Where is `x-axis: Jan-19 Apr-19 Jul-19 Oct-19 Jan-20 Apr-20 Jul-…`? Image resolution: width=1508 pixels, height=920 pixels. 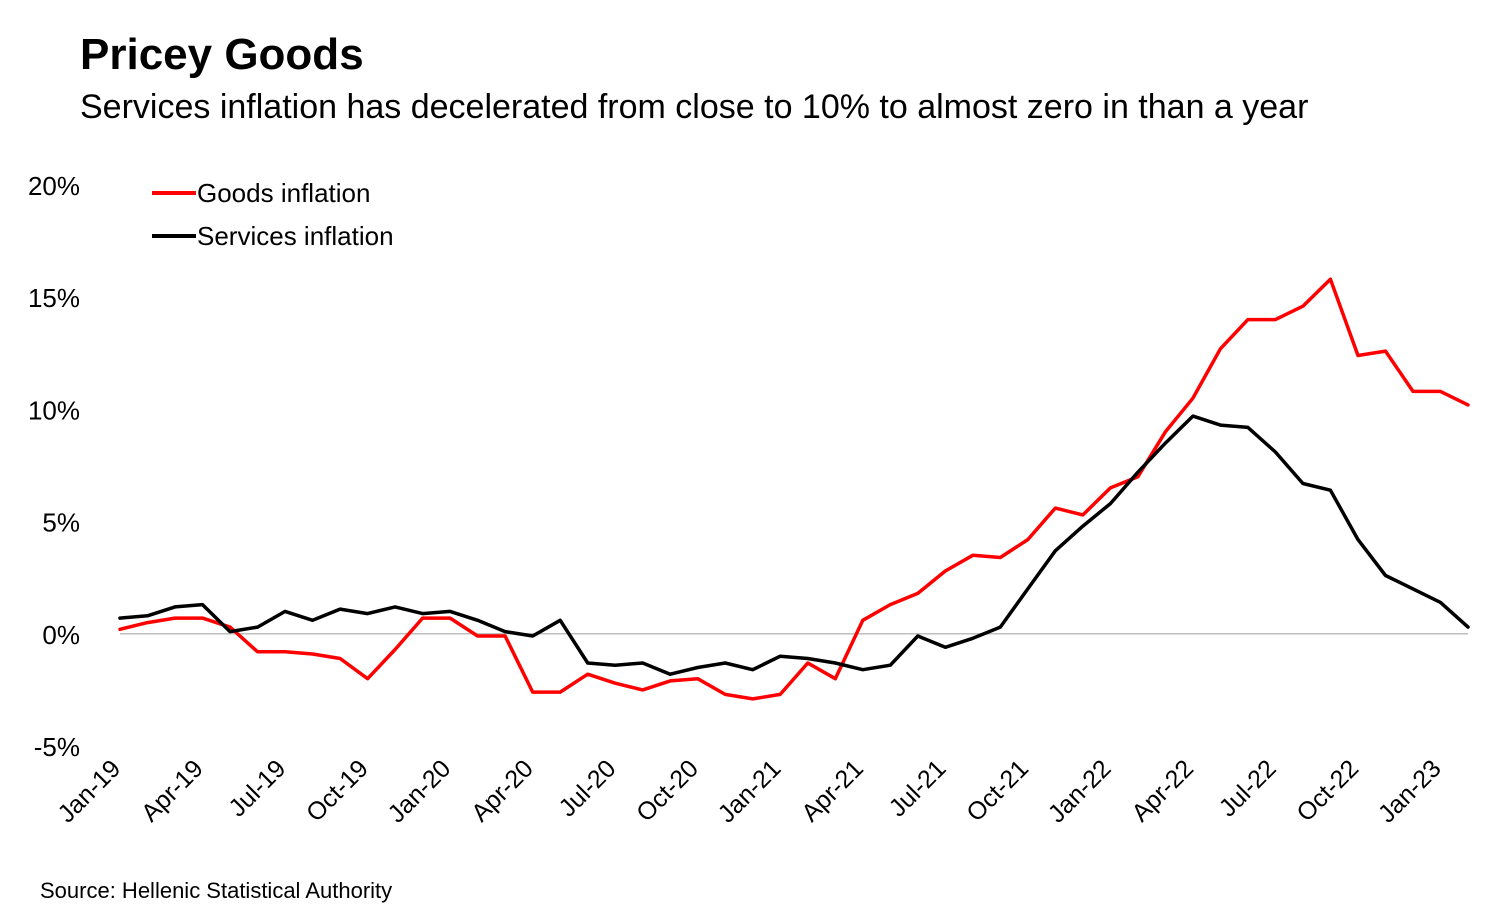 x-axis: Jan-19 Apr-19 Jul-19 Oct-19 Jan-20 Apr-20 Jul-… is located at coordinates (749, 791).